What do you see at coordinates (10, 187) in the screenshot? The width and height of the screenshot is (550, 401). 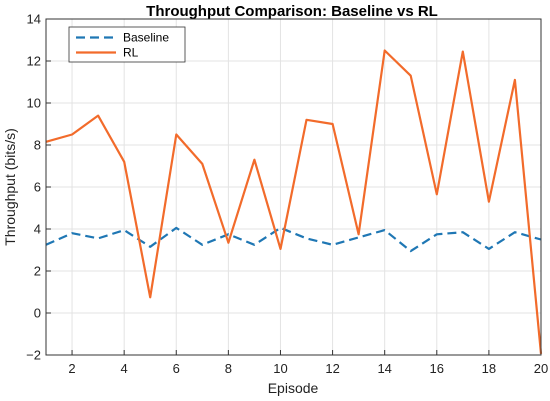 I see `y-axis-label: Throughput (bits/s)` at bounding box center [10, 187].